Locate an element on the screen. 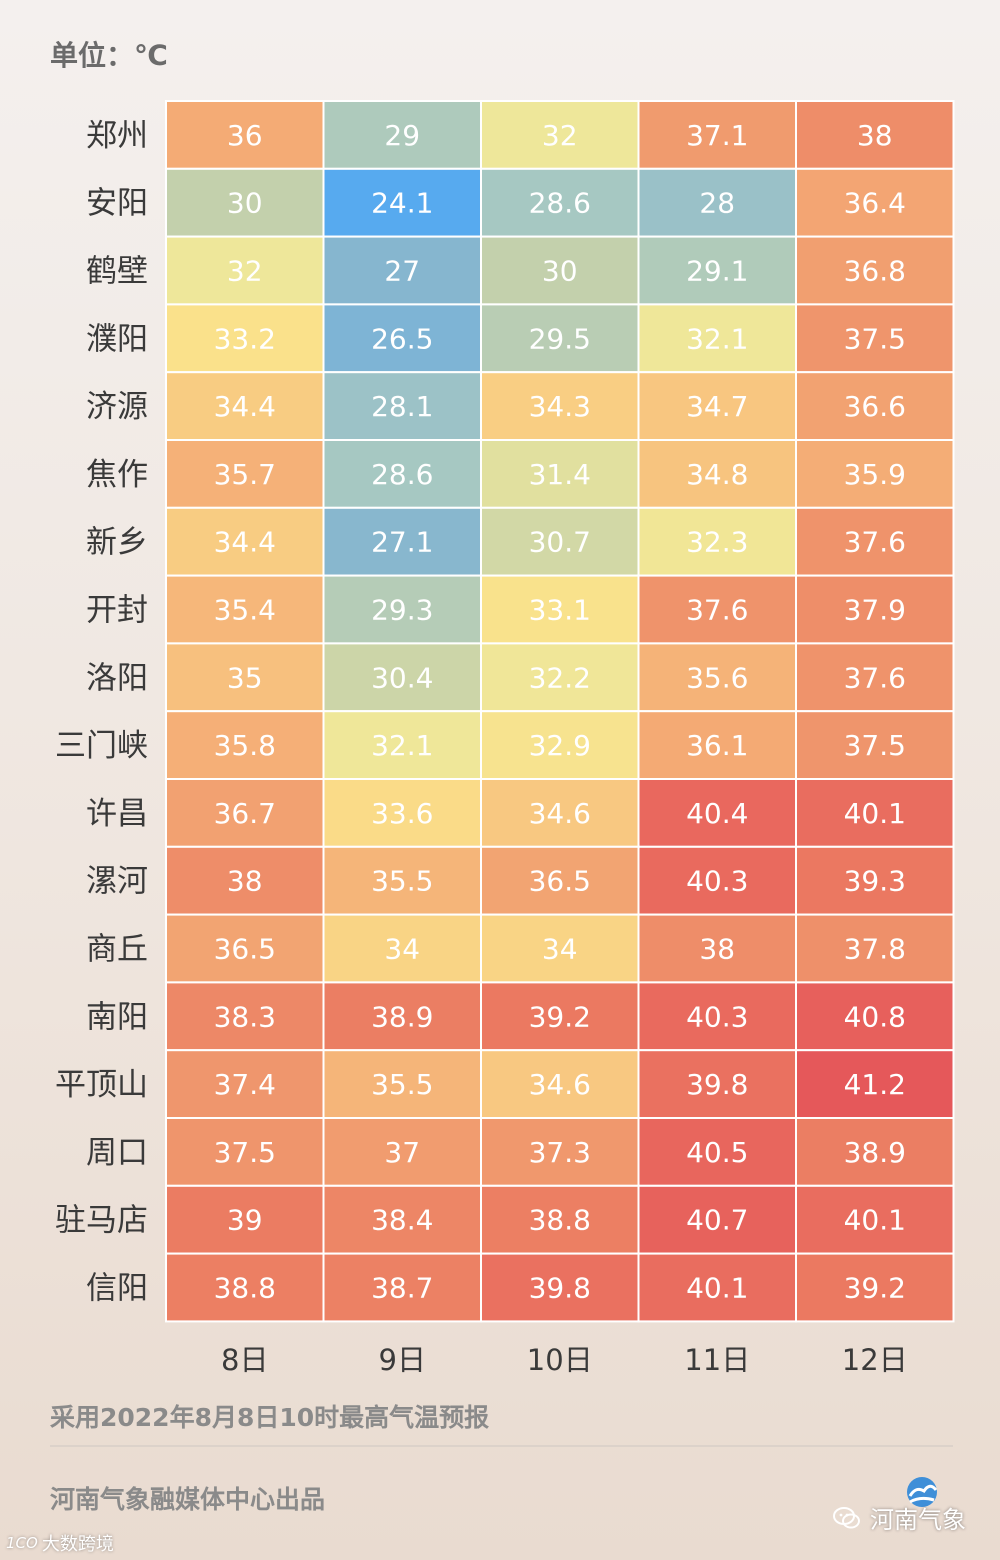 This screenshot has height=1560, width=1000. cell-value: 35.4 is located at coordinates (245, 610).